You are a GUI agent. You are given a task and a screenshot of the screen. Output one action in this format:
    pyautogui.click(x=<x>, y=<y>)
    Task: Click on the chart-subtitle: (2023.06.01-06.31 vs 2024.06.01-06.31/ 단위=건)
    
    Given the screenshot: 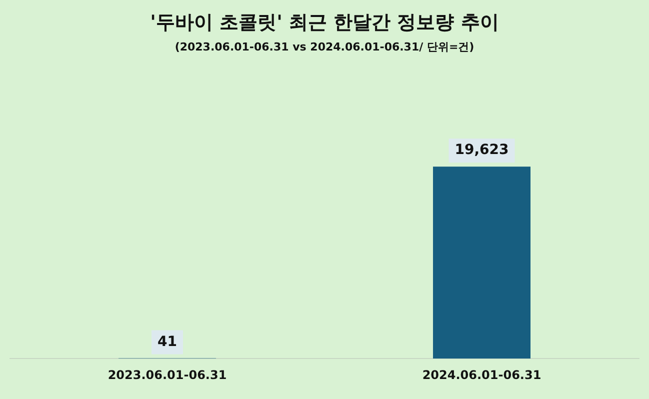 What is the action you would take?
    pyautogui.click(x=324, y=47)
    